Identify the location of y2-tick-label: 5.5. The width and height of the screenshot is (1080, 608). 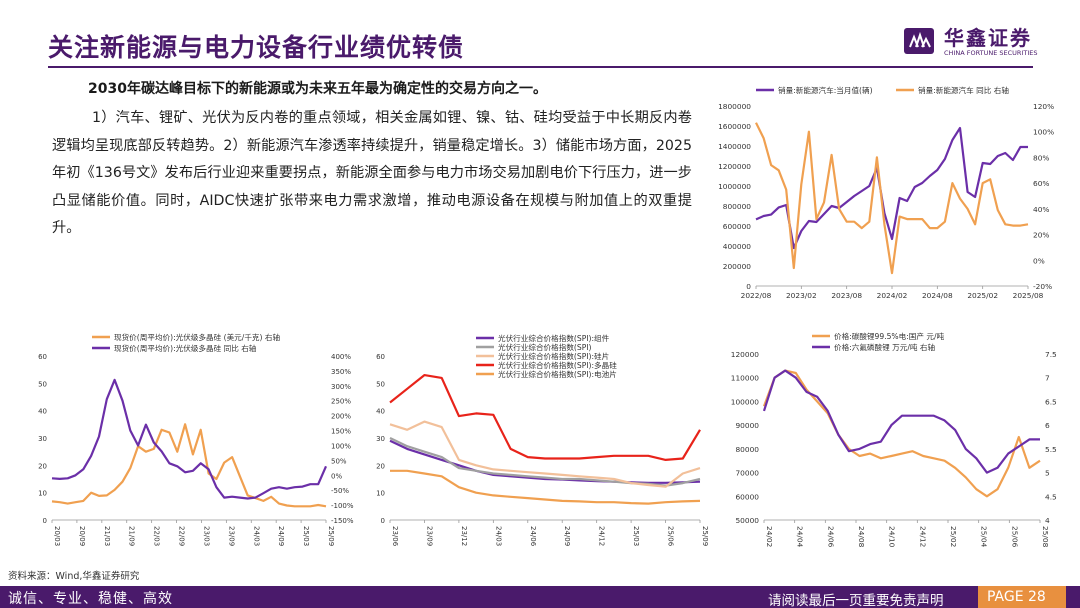
(1051, 449).